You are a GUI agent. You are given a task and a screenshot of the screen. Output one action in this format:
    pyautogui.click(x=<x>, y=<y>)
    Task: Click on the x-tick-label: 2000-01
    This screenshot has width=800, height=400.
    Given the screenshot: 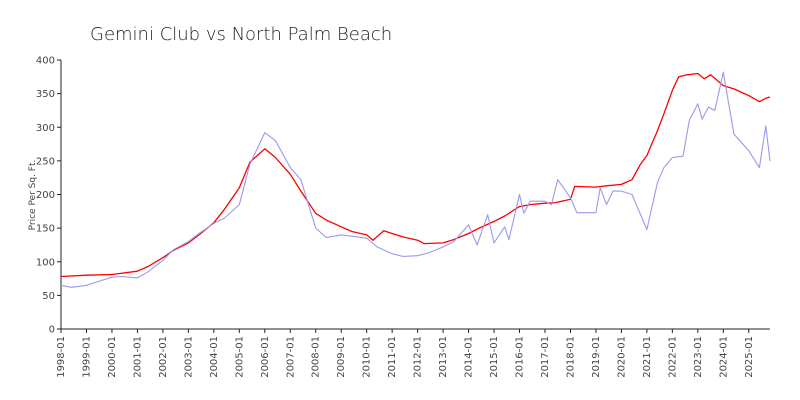 What is the action you would take?
    pyautogui.click(x=112, y=357)
    